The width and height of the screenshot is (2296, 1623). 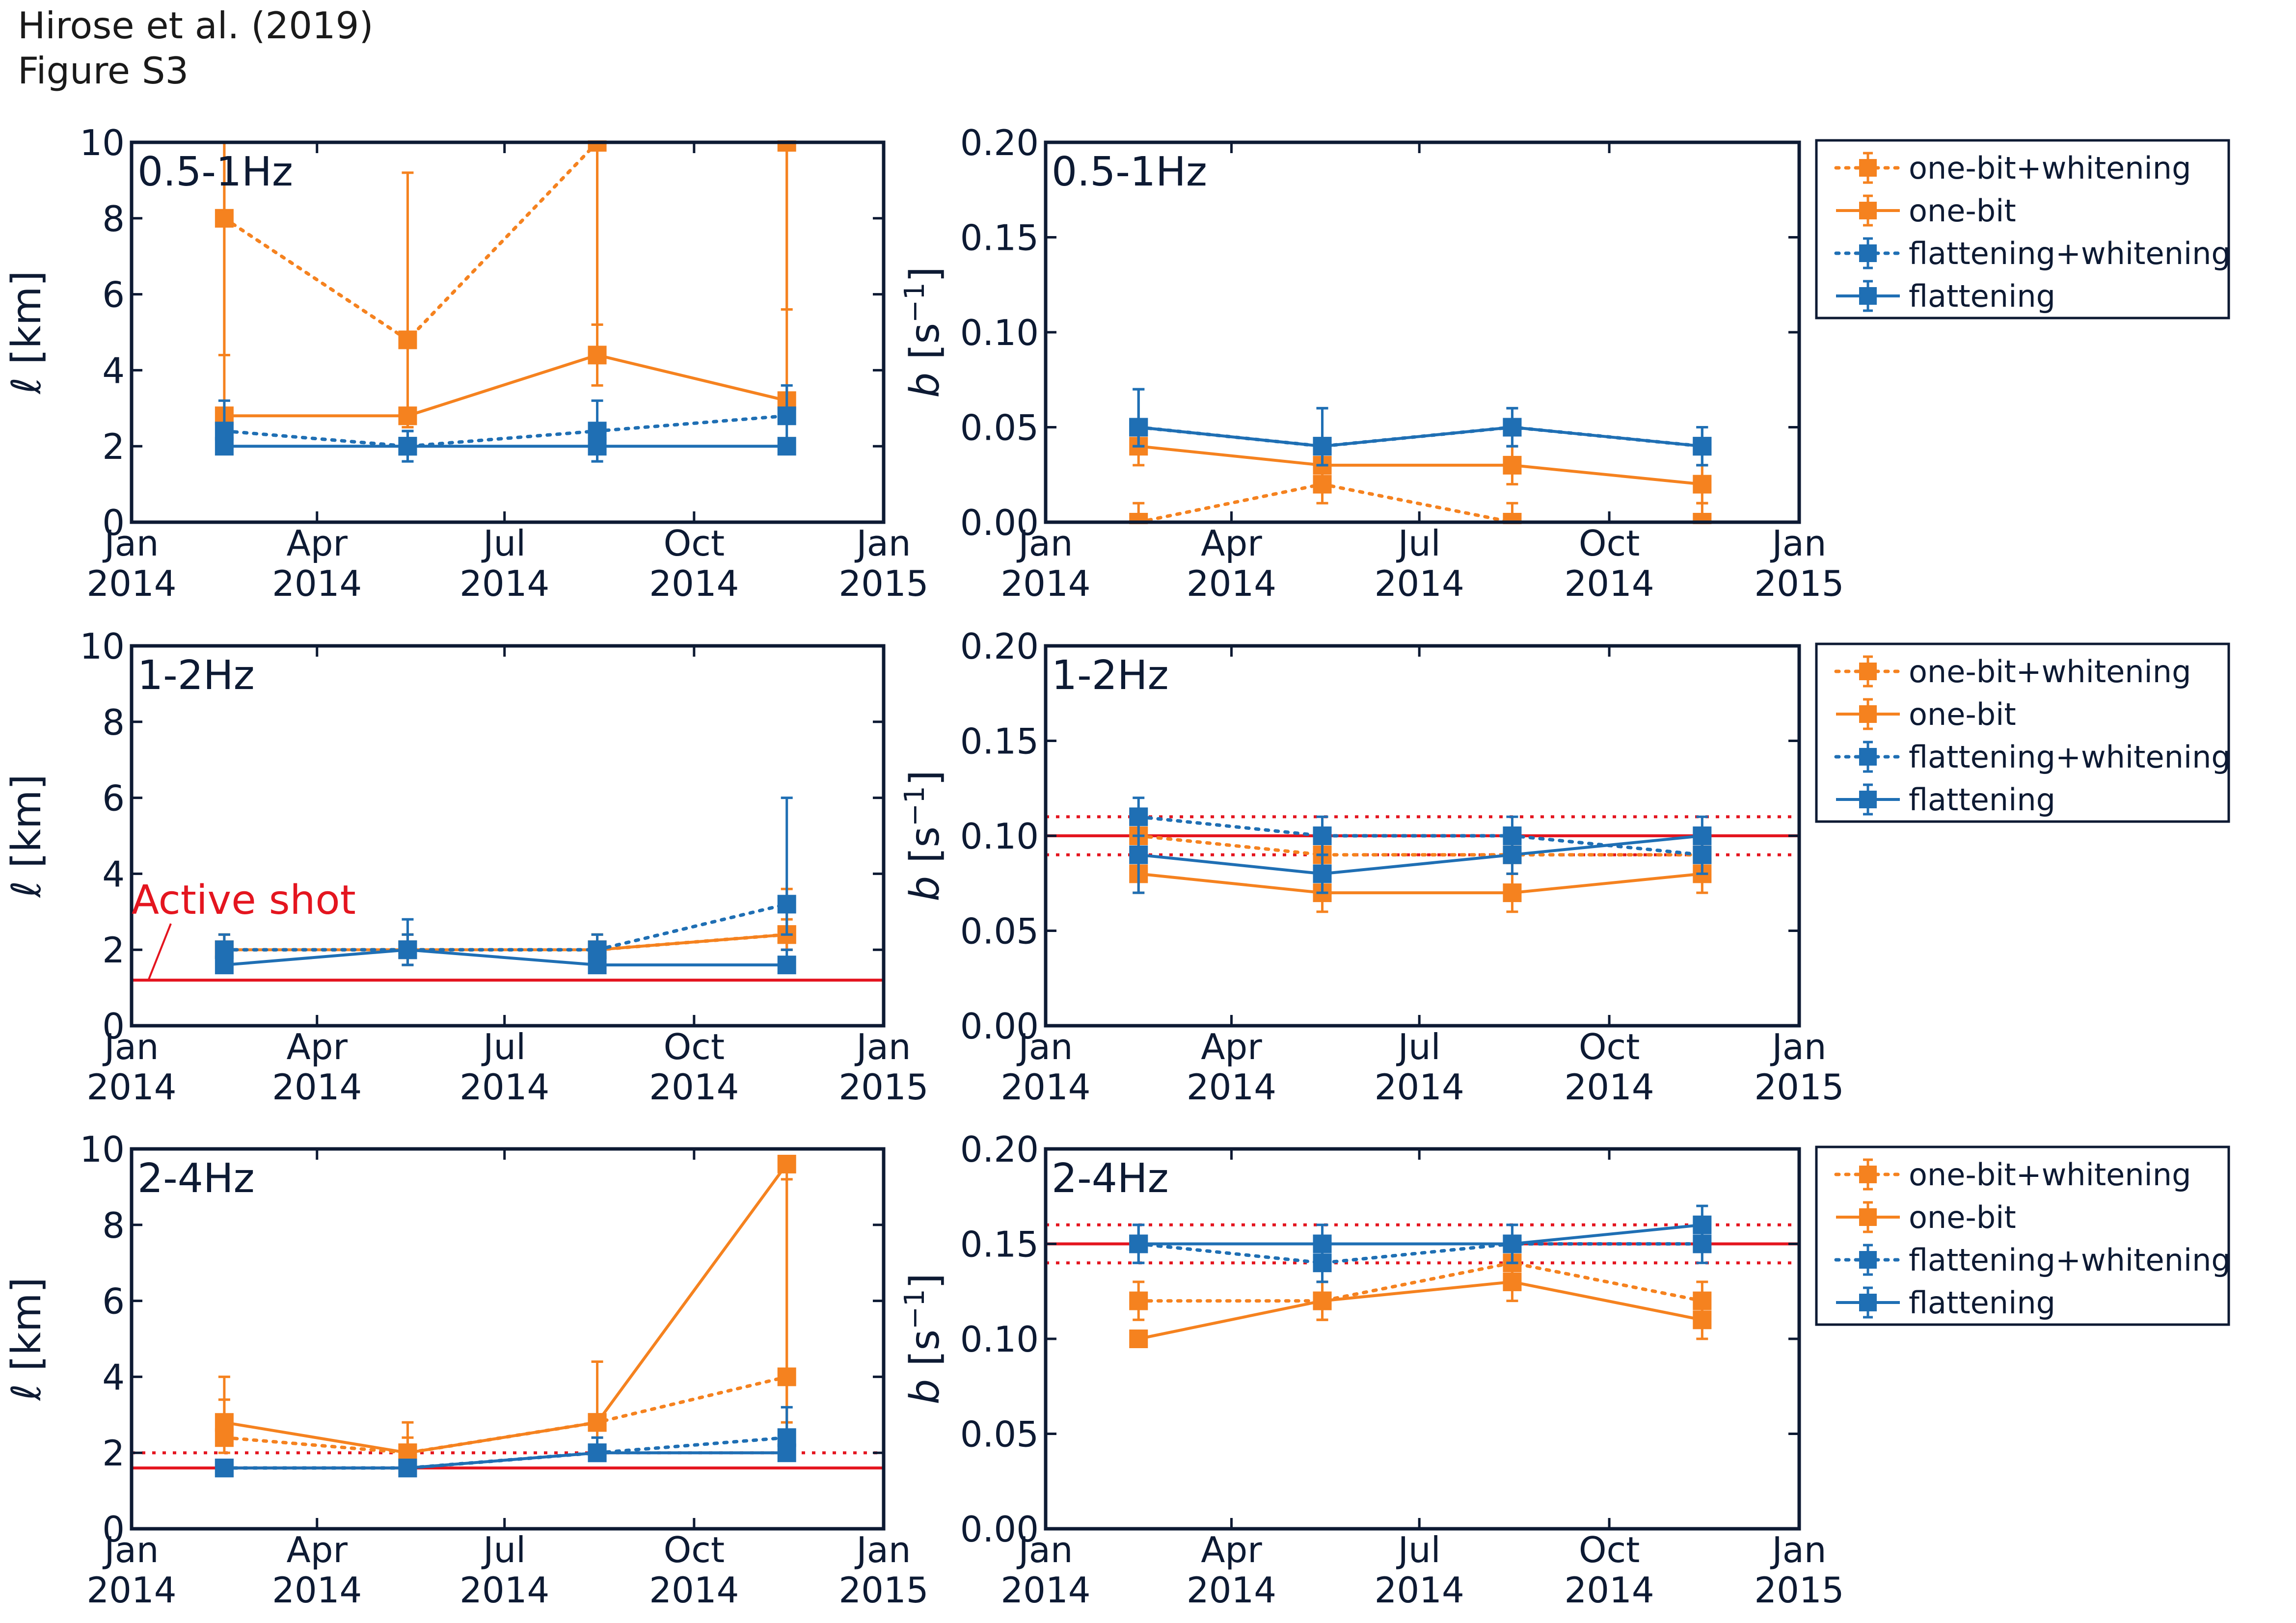 What do you see at coordinates (1982, 1303) in the screenshot?
I see `legend-label: flattening` at bounding box center [1982, 1303].